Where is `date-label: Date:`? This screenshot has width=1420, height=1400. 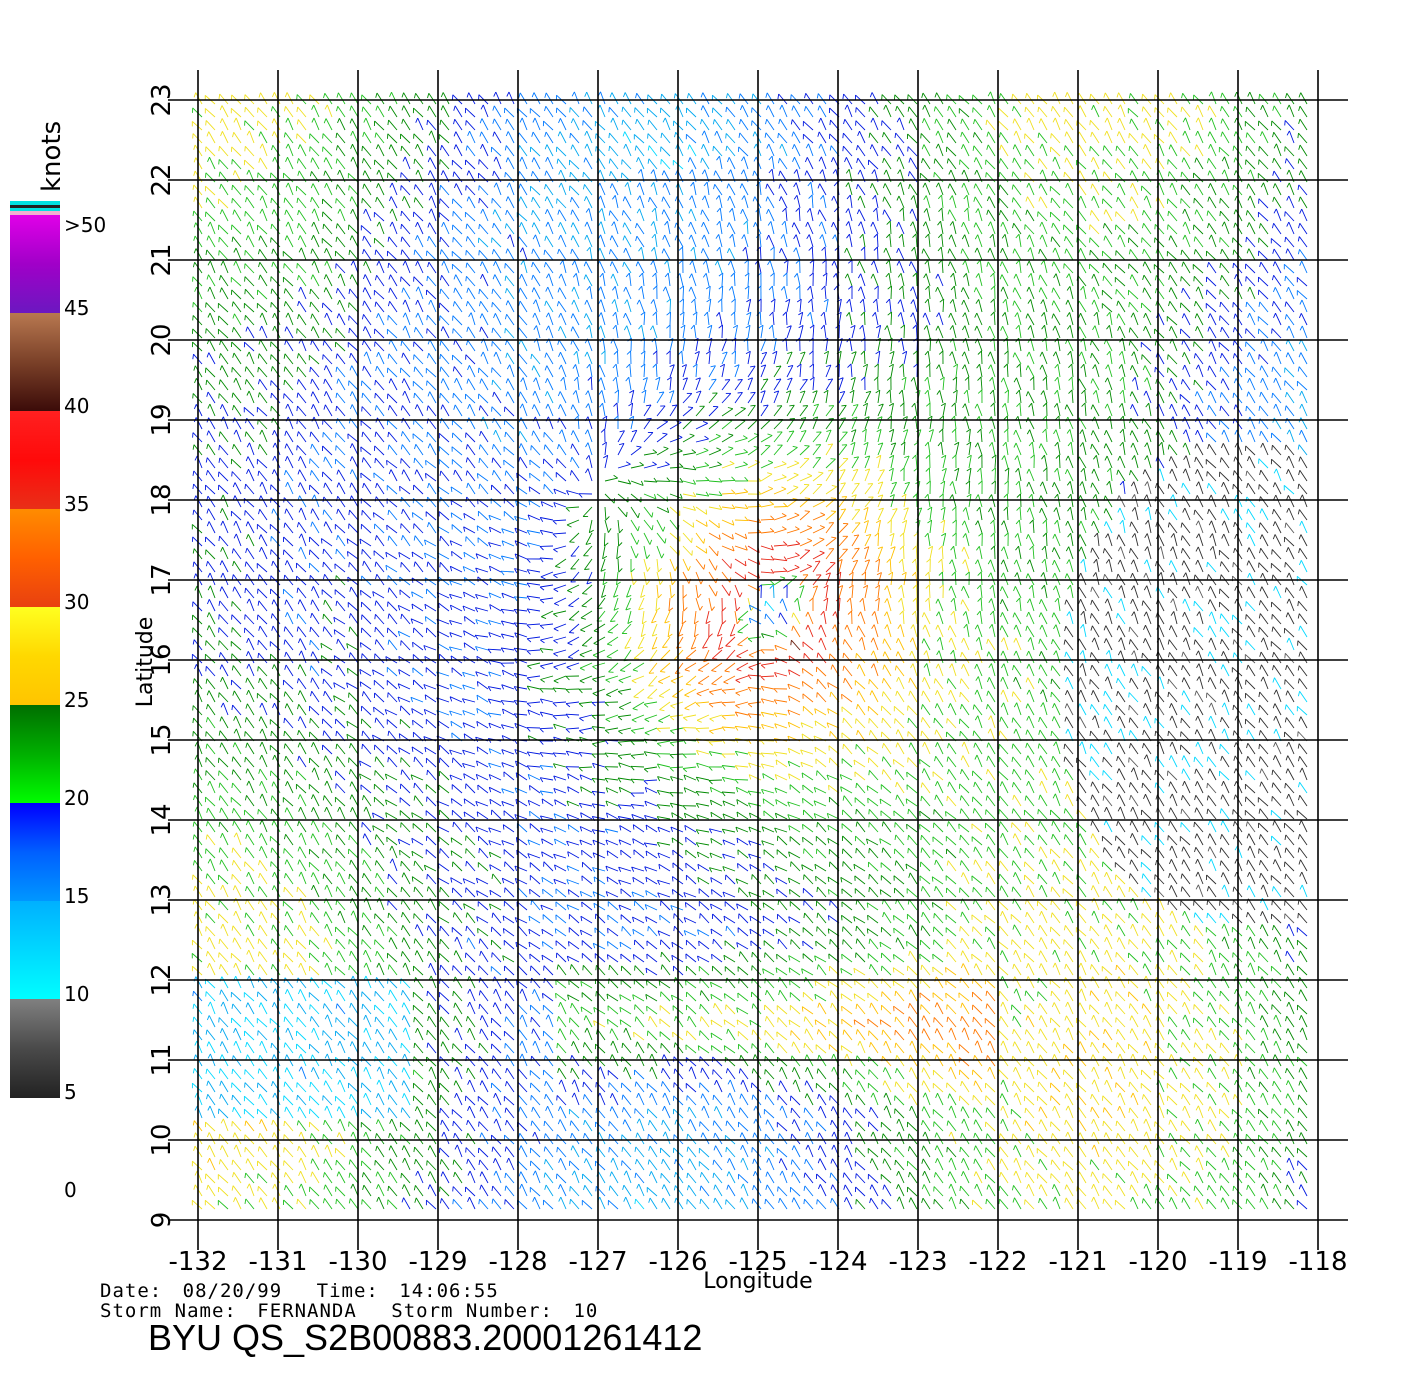 date-label: Date: is located at coordinates (131, 1291).